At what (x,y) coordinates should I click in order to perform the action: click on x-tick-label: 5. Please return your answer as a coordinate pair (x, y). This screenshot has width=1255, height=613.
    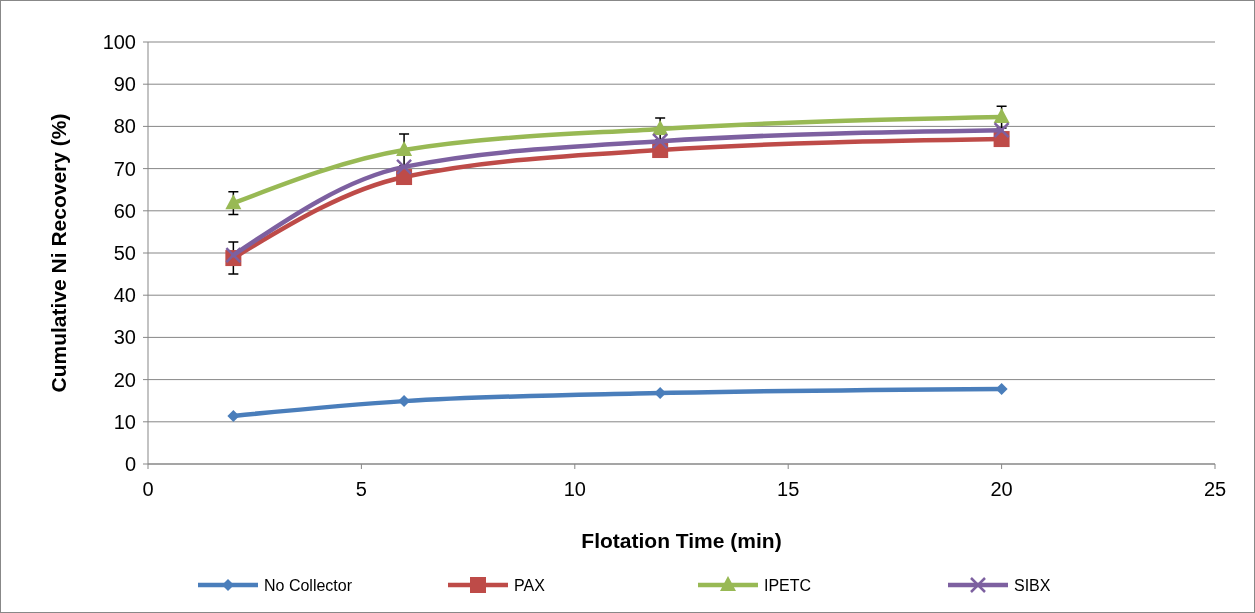
    Looking at the image, I should click on (361, 489).